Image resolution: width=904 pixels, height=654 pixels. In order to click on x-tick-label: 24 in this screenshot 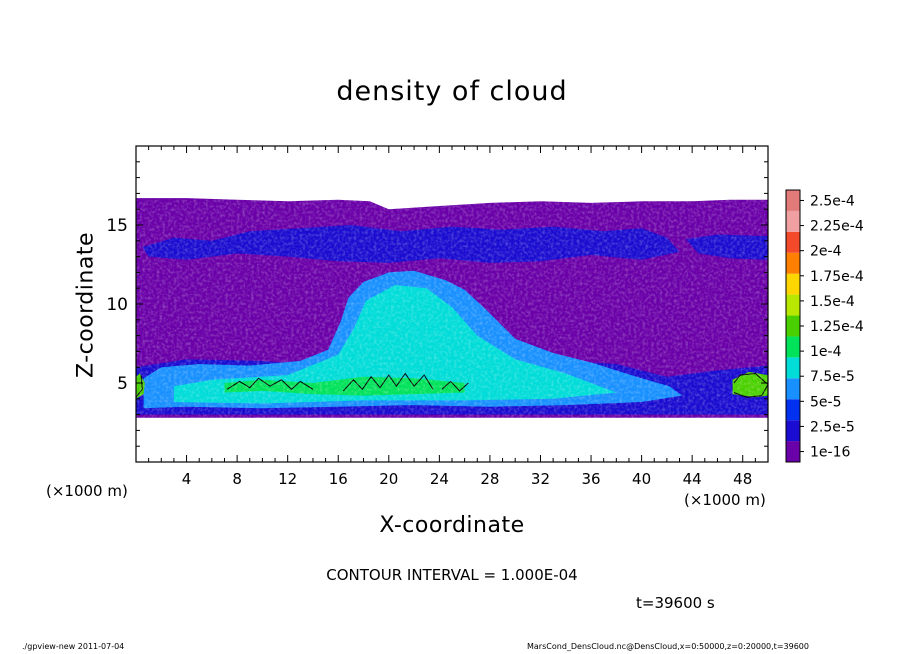, I will do `click(439, 479)`.